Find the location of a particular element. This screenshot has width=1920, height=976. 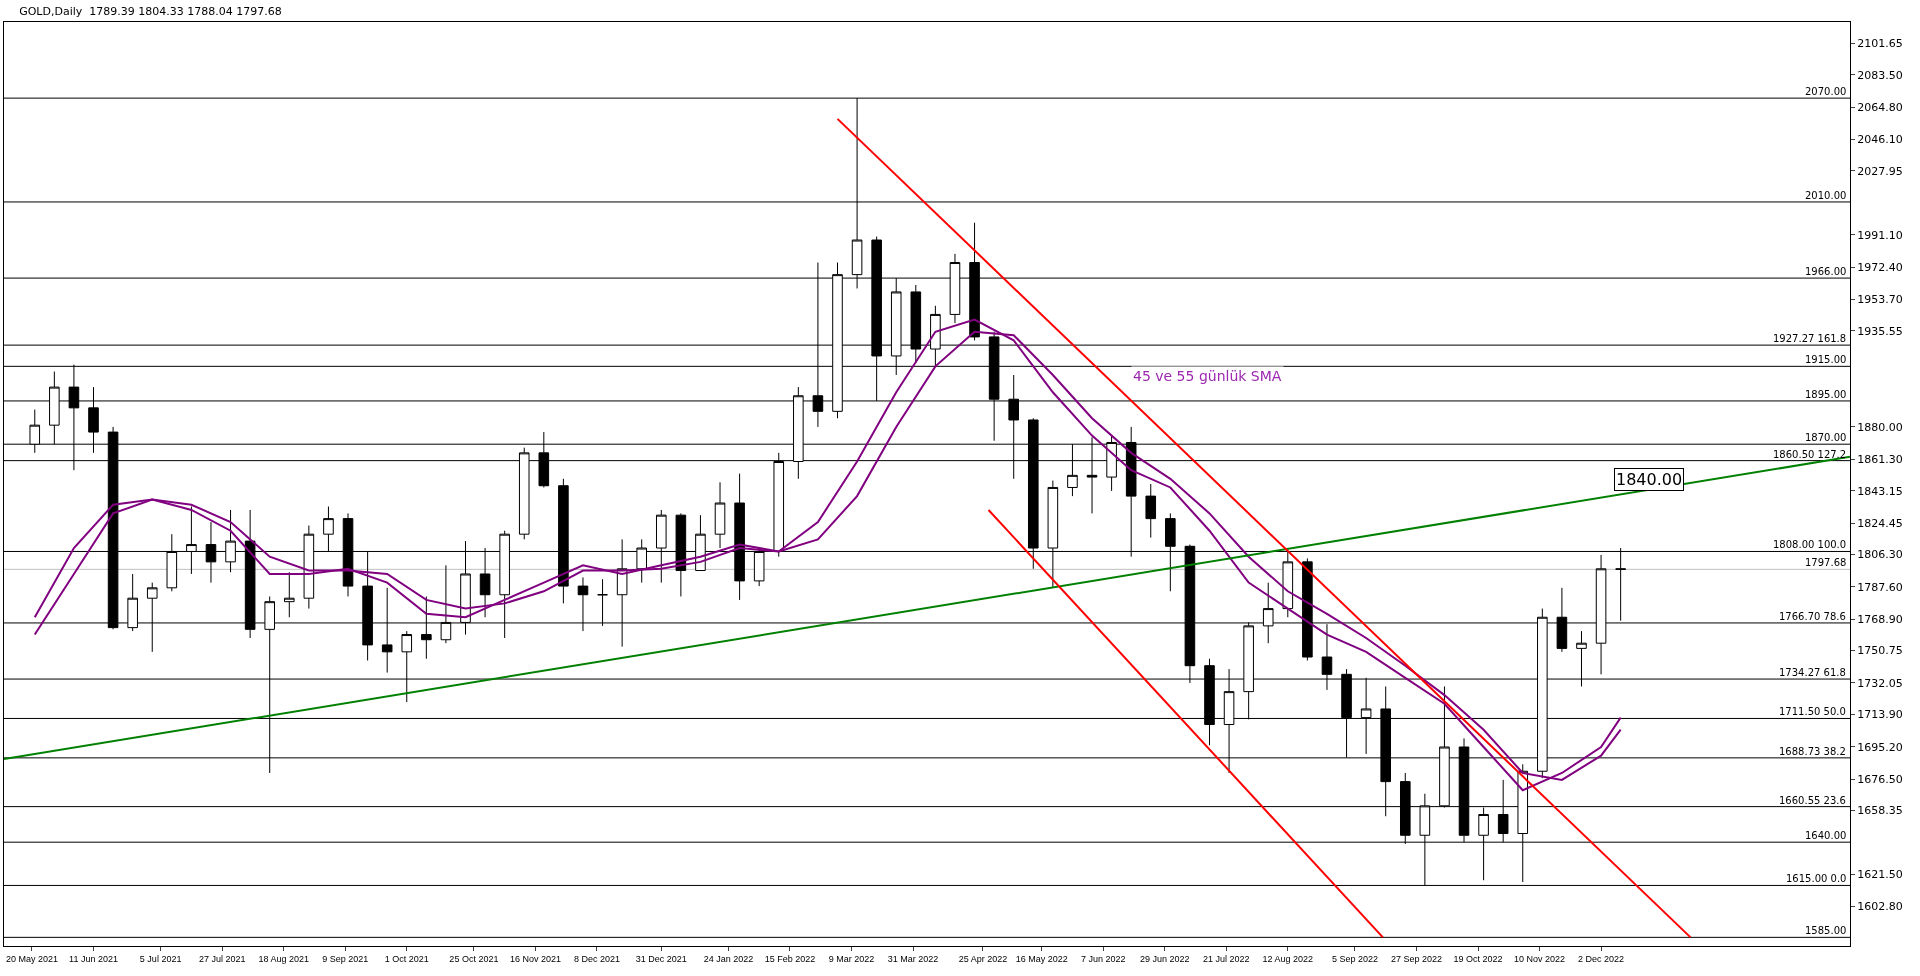

y-tick-label: 1880.00 is located at coordinates (1880, 427).